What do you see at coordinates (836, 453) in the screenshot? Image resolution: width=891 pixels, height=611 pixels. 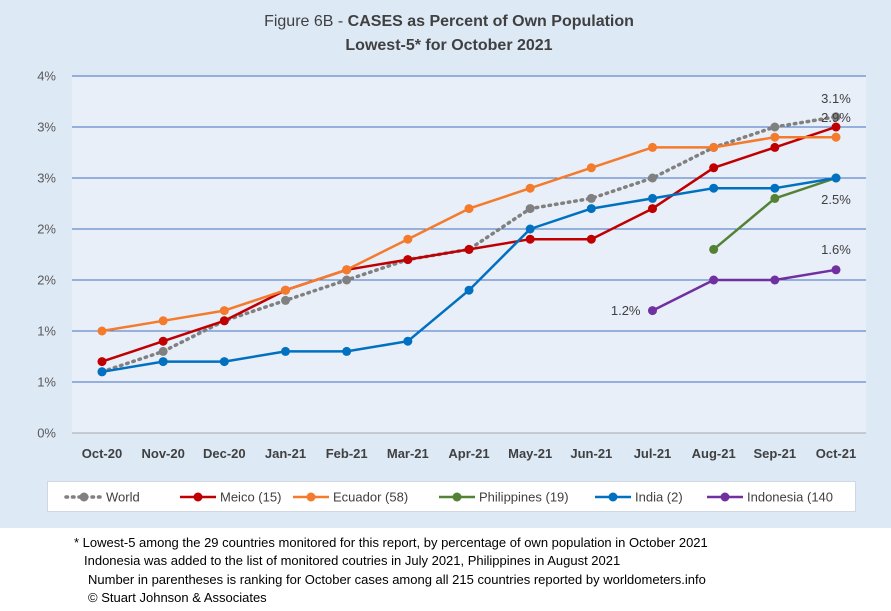 I see `x-tick-label: Oct-21` at bounding box center [836, 453].